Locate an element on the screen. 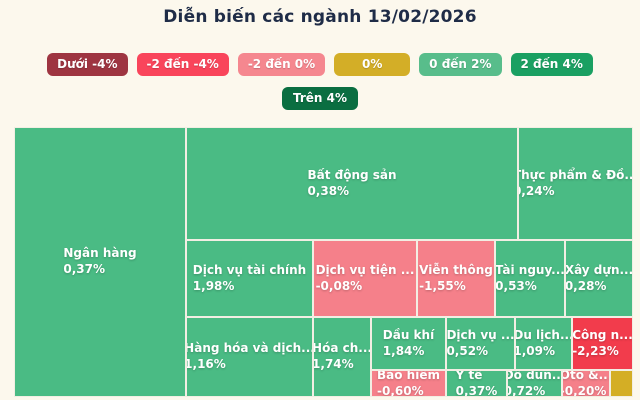 This screenshot has height=400, width=640. sector-change-value: -0,08% is located at coordinates (339, 285).